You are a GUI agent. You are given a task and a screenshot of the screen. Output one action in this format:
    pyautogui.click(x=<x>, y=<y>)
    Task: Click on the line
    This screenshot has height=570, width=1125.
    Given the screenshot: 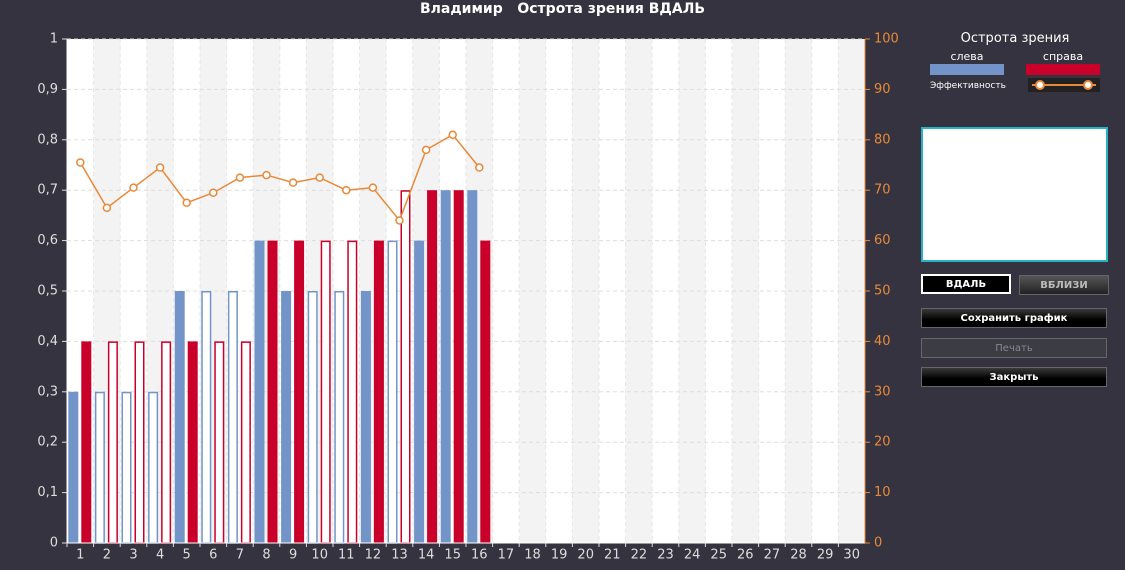 What is the action you would take?
    pyautogui.click(x=279, y=177)
    